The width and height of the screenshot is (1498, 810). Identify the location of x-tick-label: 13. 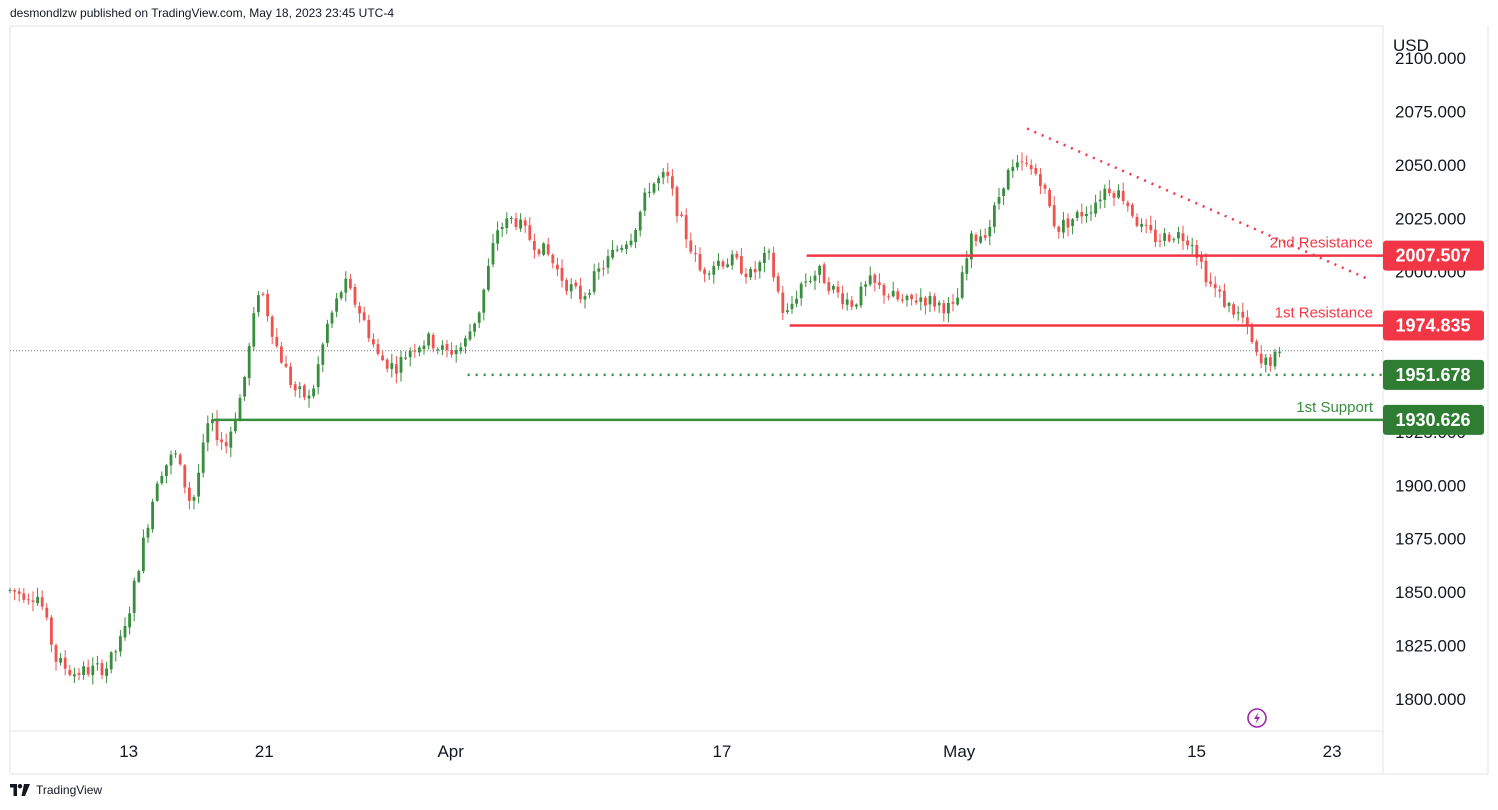
(128, 751).